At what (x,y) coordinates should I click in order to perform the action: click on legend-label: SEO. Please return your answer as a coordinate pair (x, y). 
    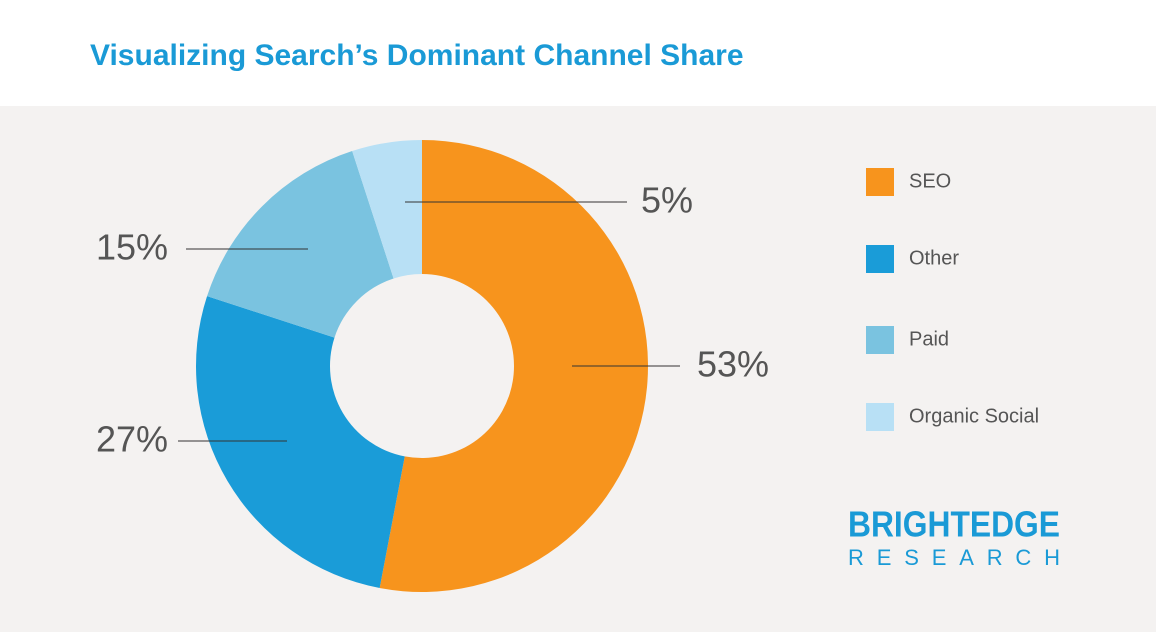
    Looking at the image, I should click on (930, 181).